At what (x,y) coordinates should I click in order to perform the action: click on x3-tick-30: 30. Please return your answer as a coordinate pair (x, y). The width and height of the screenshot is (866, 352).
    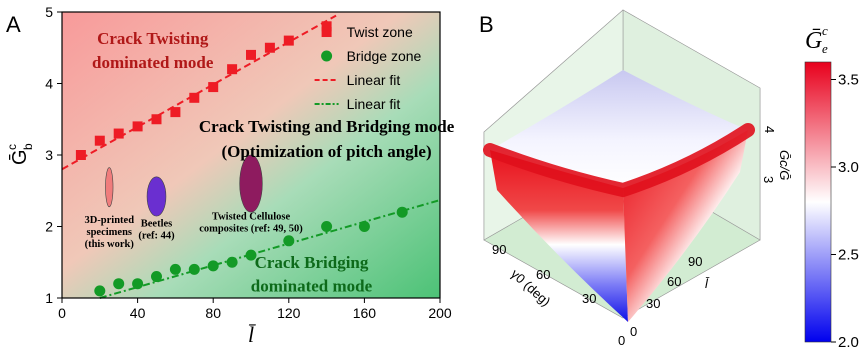
    Looking at the image, I should click on (589, 298).